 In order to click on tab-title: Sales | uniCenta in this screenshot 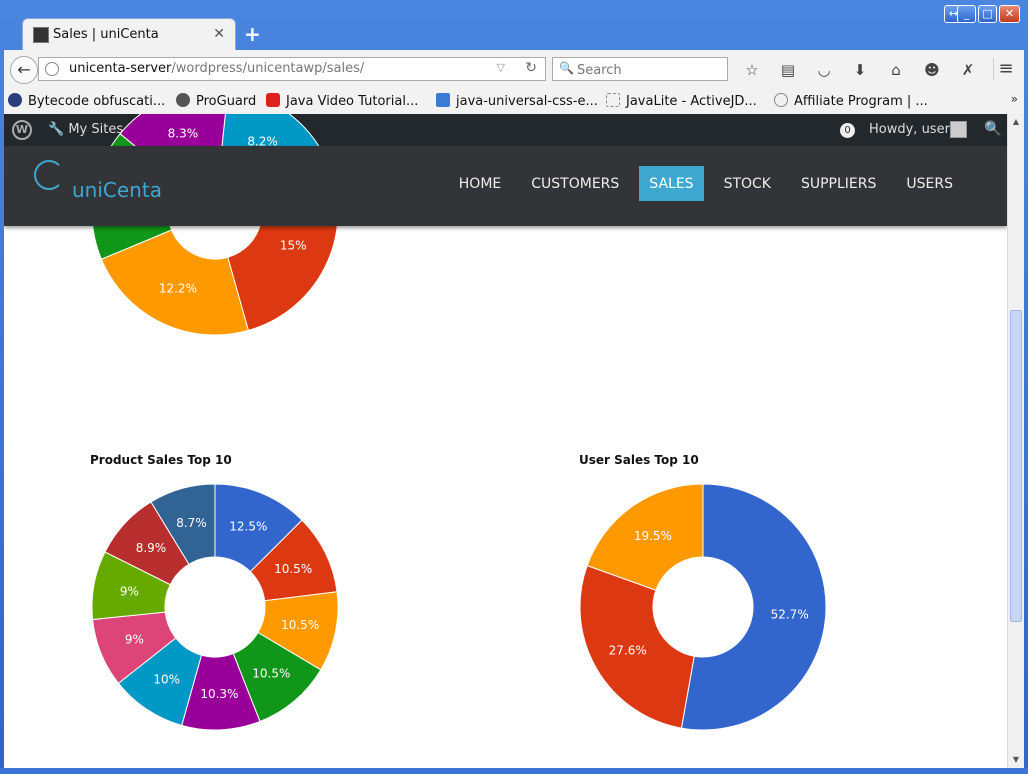, I will do `click(106, 34)`.